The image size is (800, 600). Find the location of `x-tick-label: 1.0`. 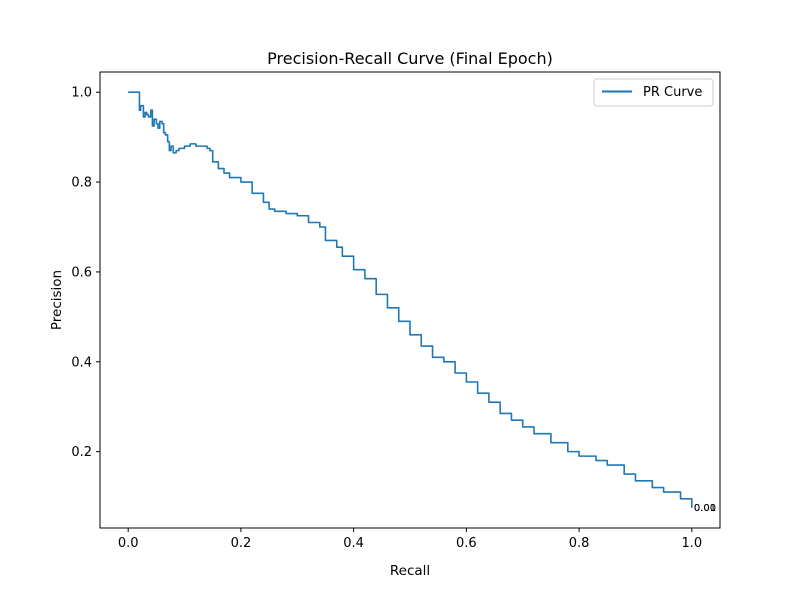

x-tick-label: 1.0 is located at coordinates (691, 543).